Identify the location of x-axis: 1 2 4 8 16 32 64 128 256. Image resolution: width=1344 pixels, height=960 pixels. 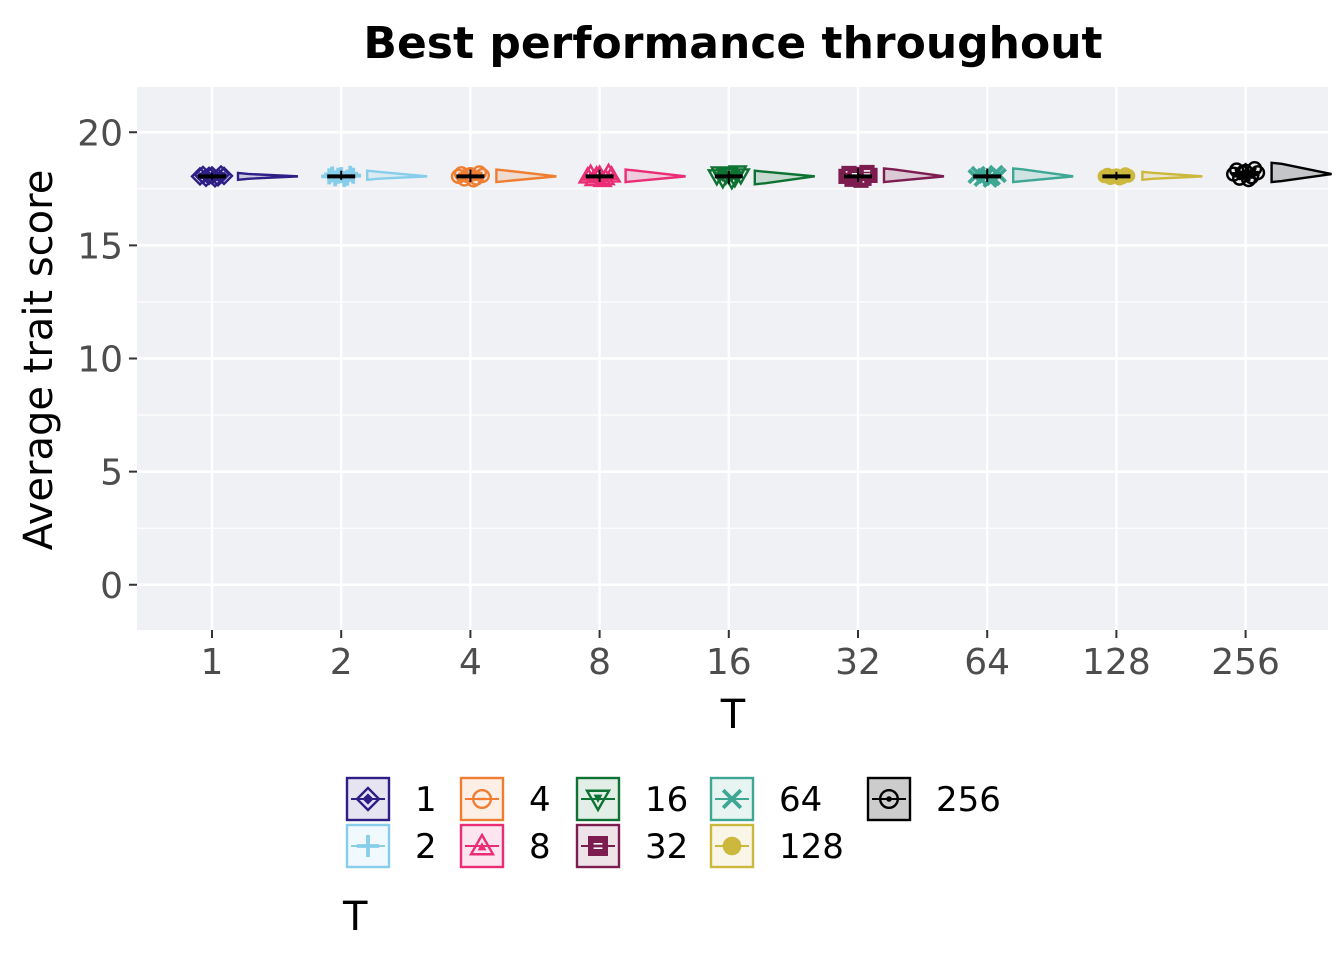
(740, 656).